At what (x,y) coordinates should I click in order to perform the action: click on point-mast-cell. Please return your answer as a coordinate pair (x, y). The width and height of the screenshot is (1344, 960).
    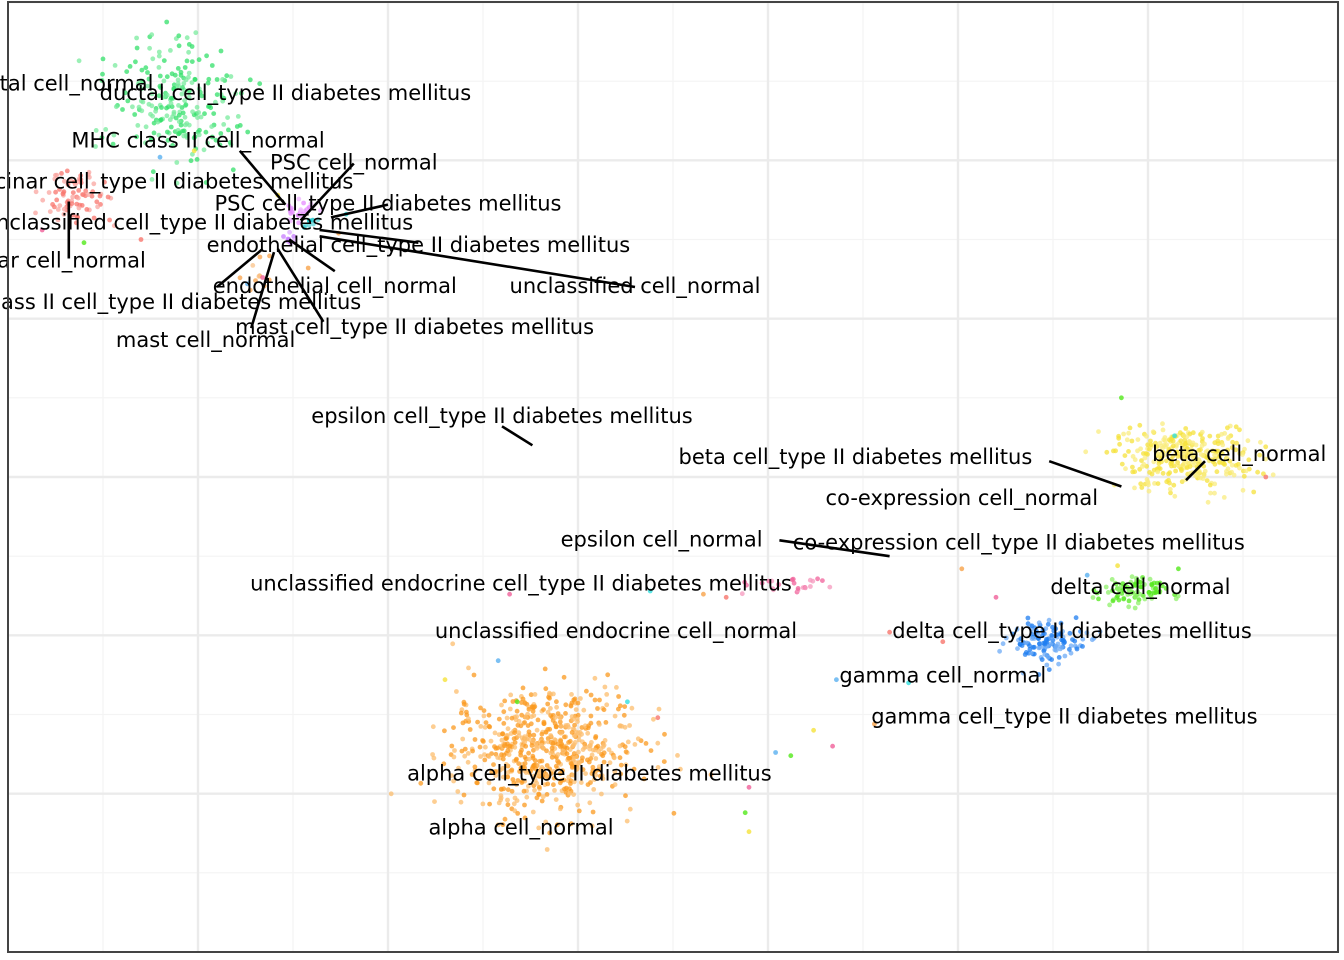
    Looking at the image, I should click on (260, 257).